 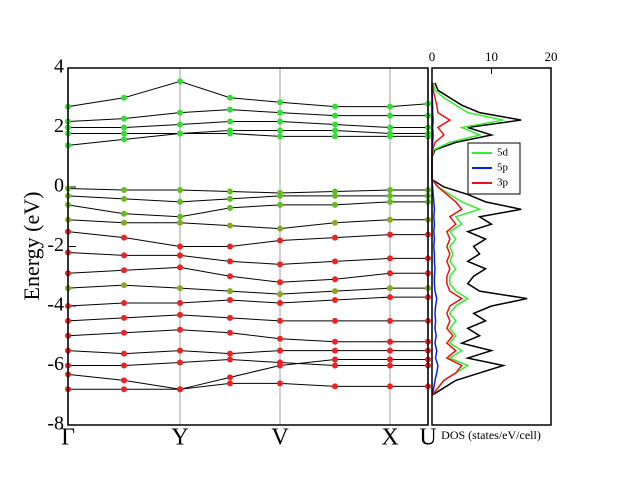 I want to click on x-tick-label: 20, so click(x=551, y=56).